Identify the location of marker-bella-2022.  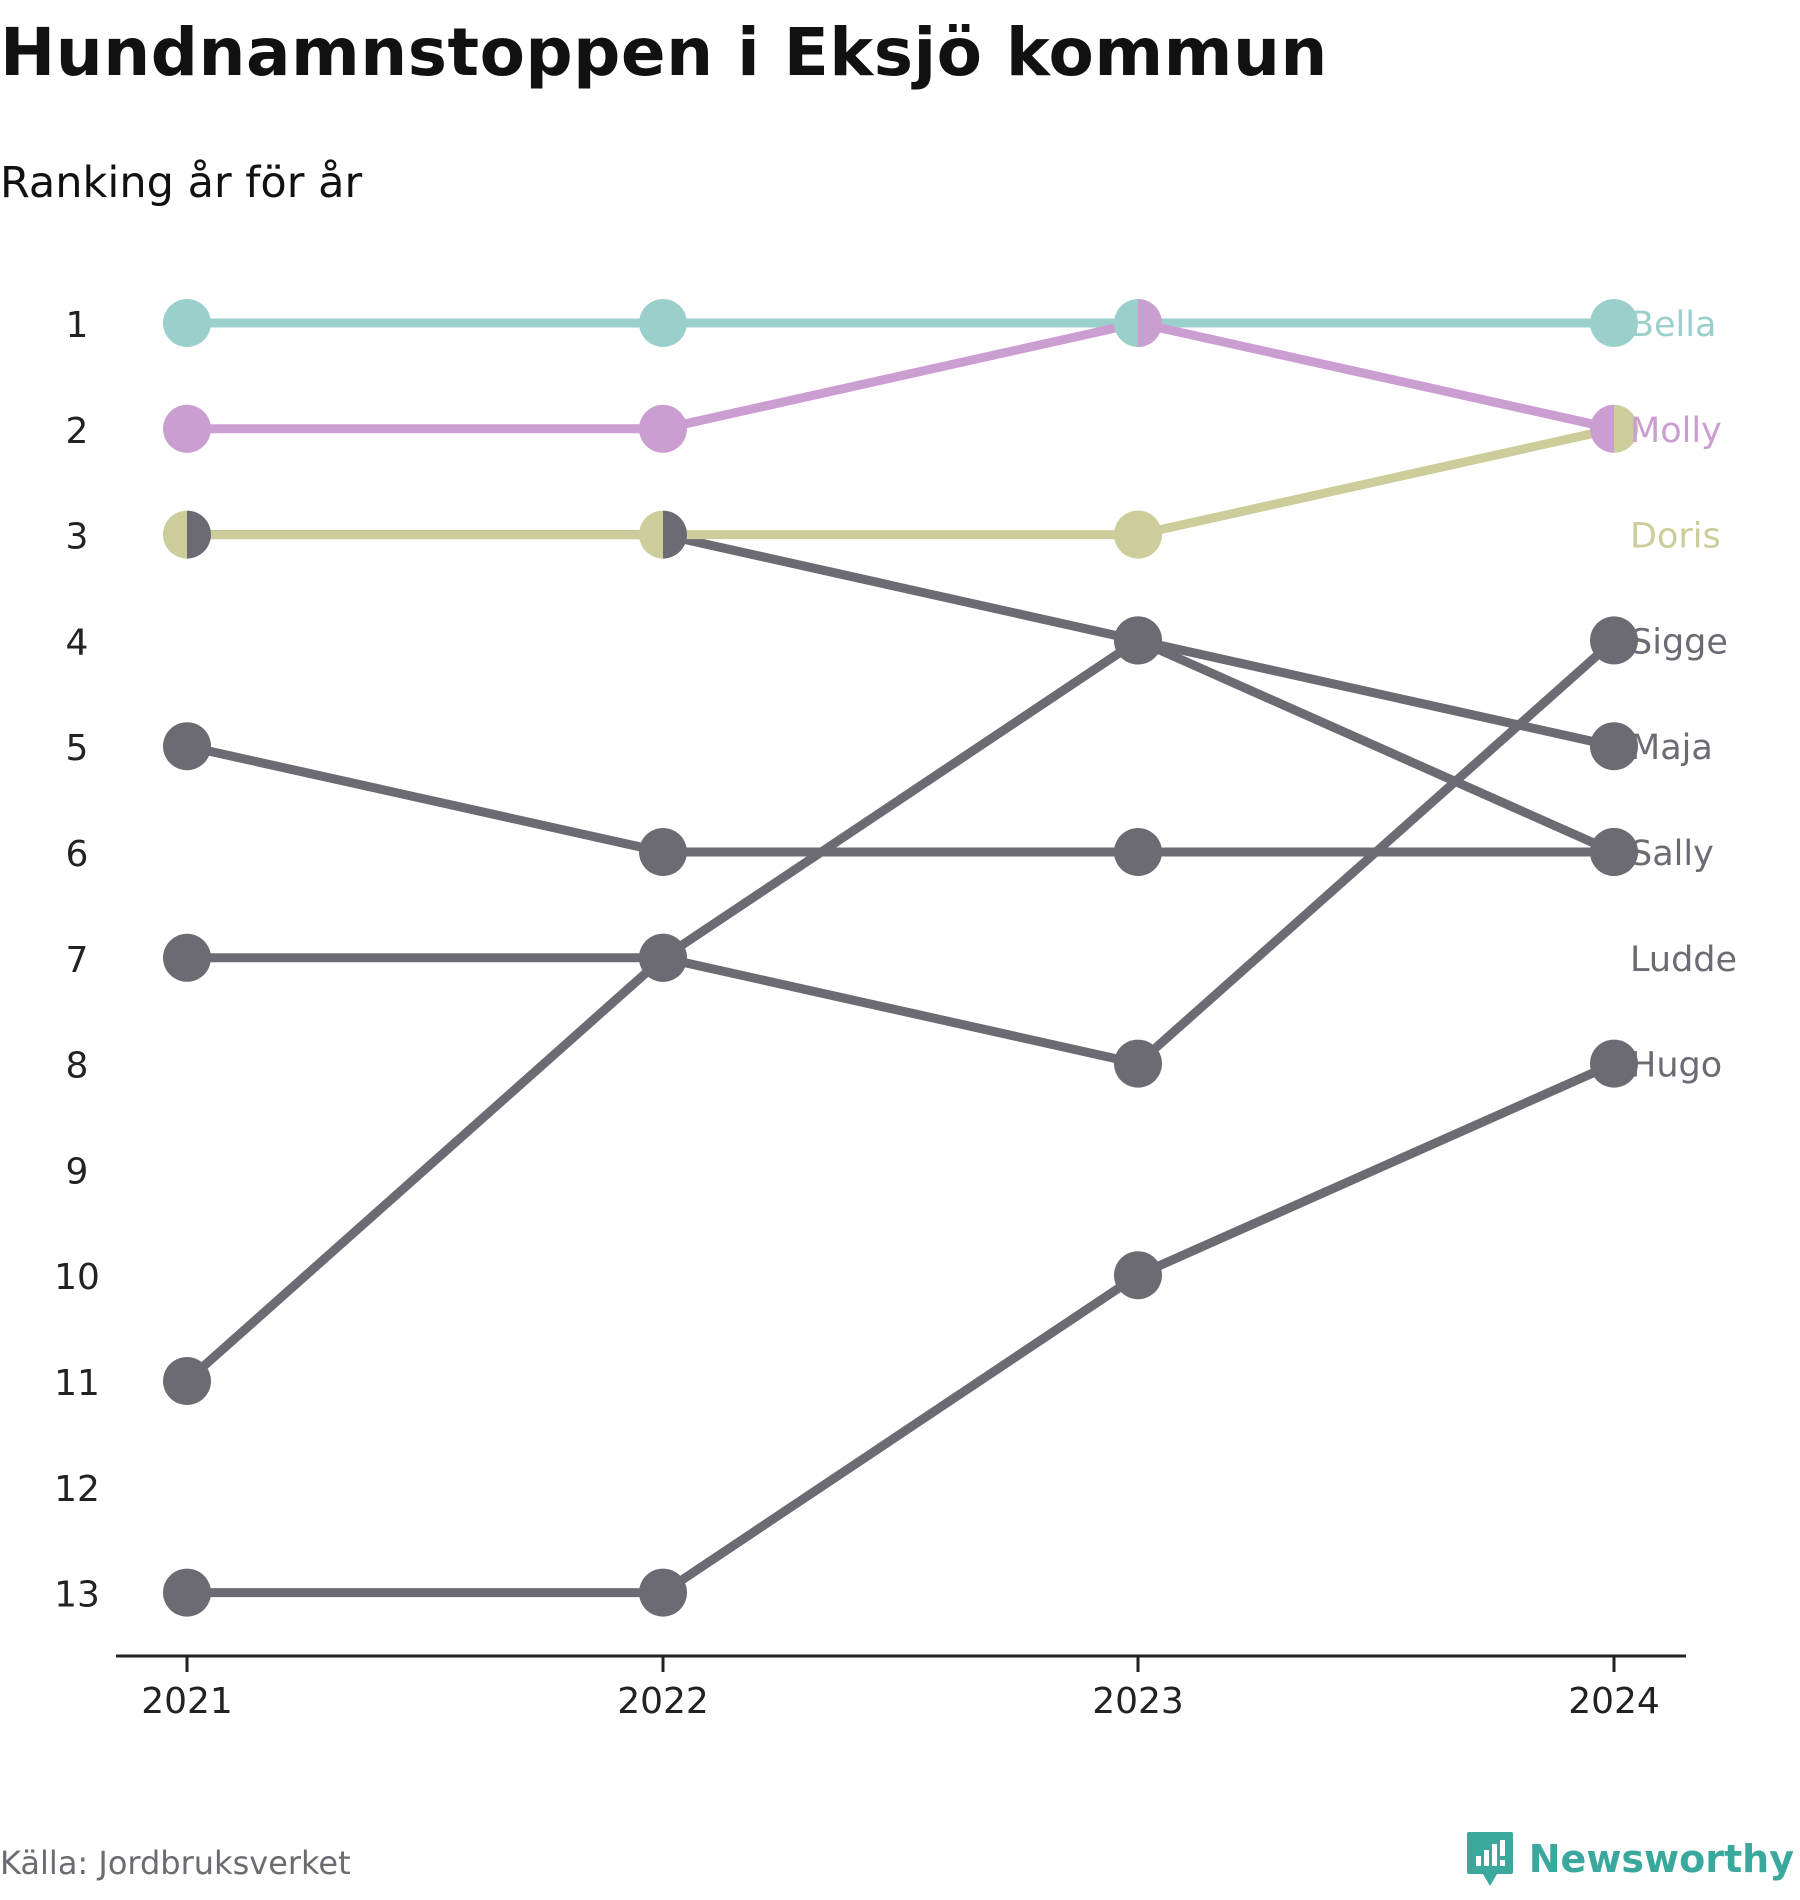
(663, 323).